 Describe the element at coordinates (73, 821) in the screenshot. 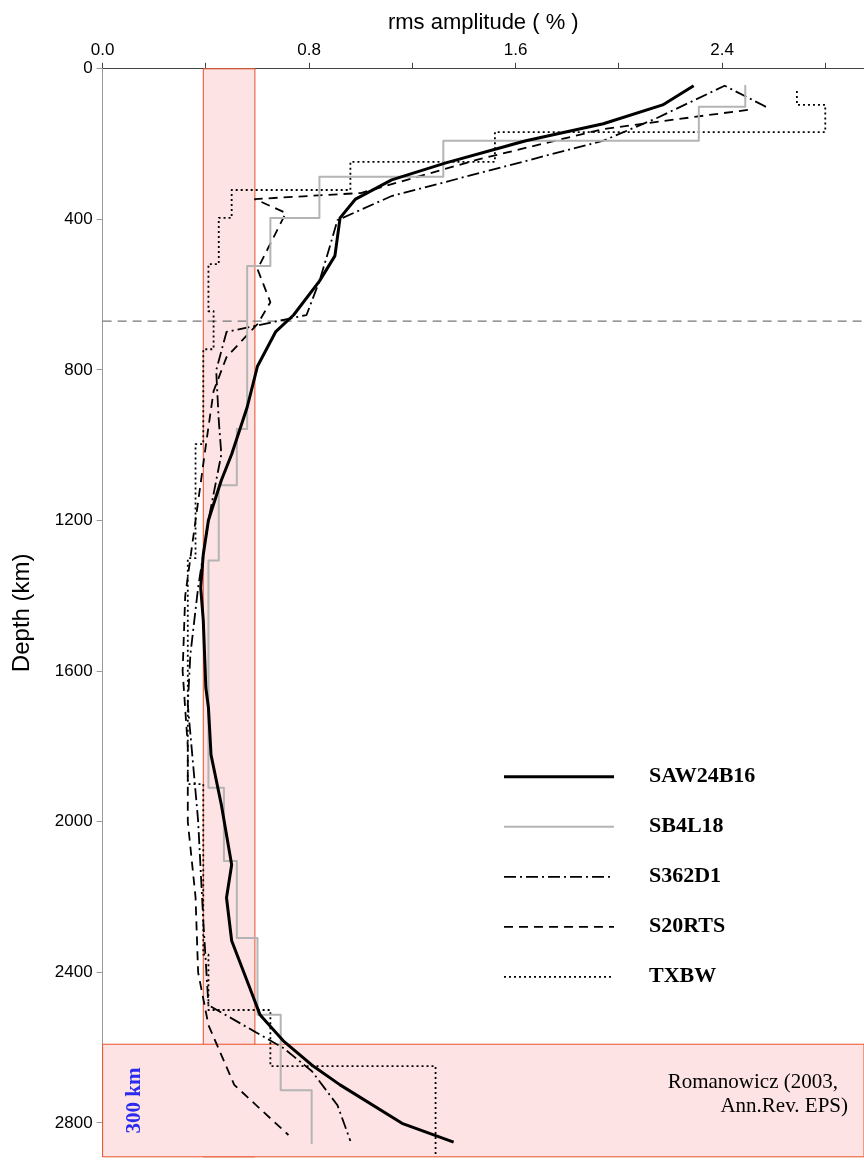

I see `y-tick-label: 2000` at that location.